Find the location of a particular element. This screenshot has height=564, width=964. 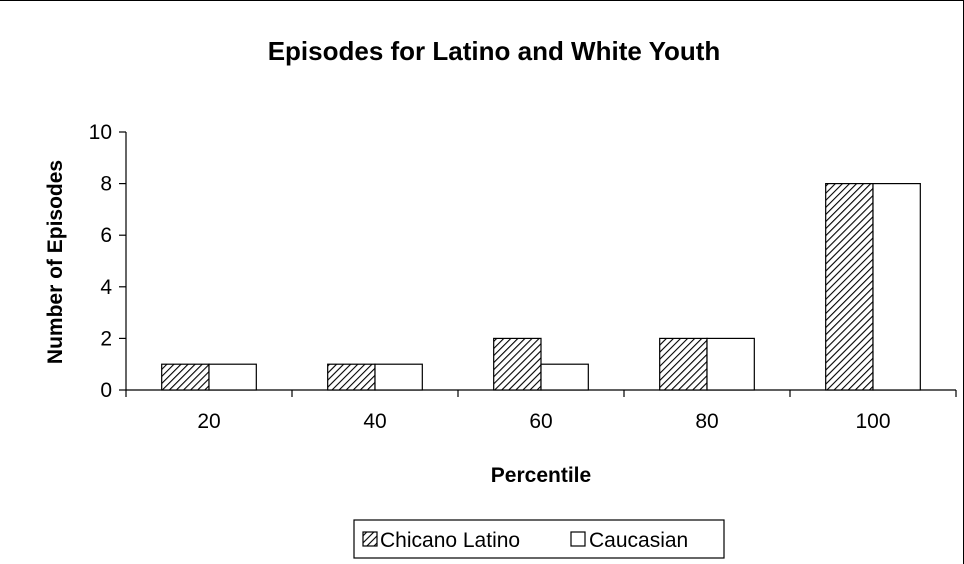

legend-swatch-chicano-latino is located at coordinates (370, 539).